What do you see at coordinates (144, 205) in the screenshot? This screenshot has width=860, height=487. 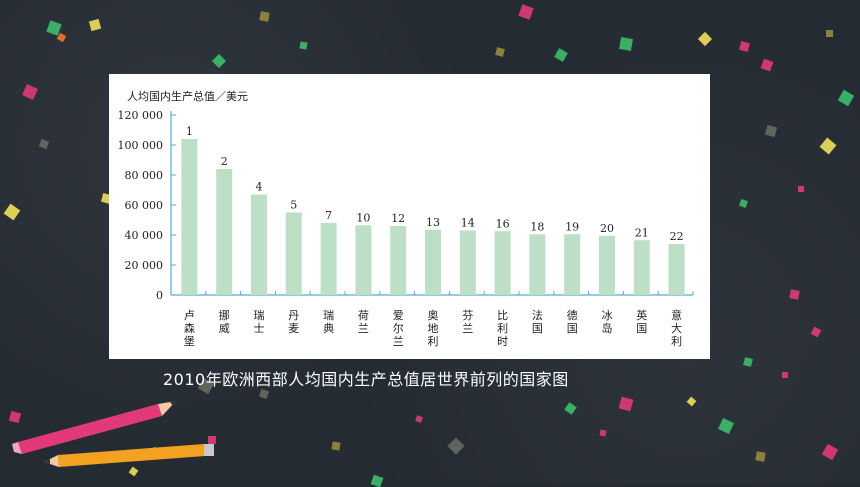 I see `y-tick-label: 60 000` at bounding box center [144, 205].